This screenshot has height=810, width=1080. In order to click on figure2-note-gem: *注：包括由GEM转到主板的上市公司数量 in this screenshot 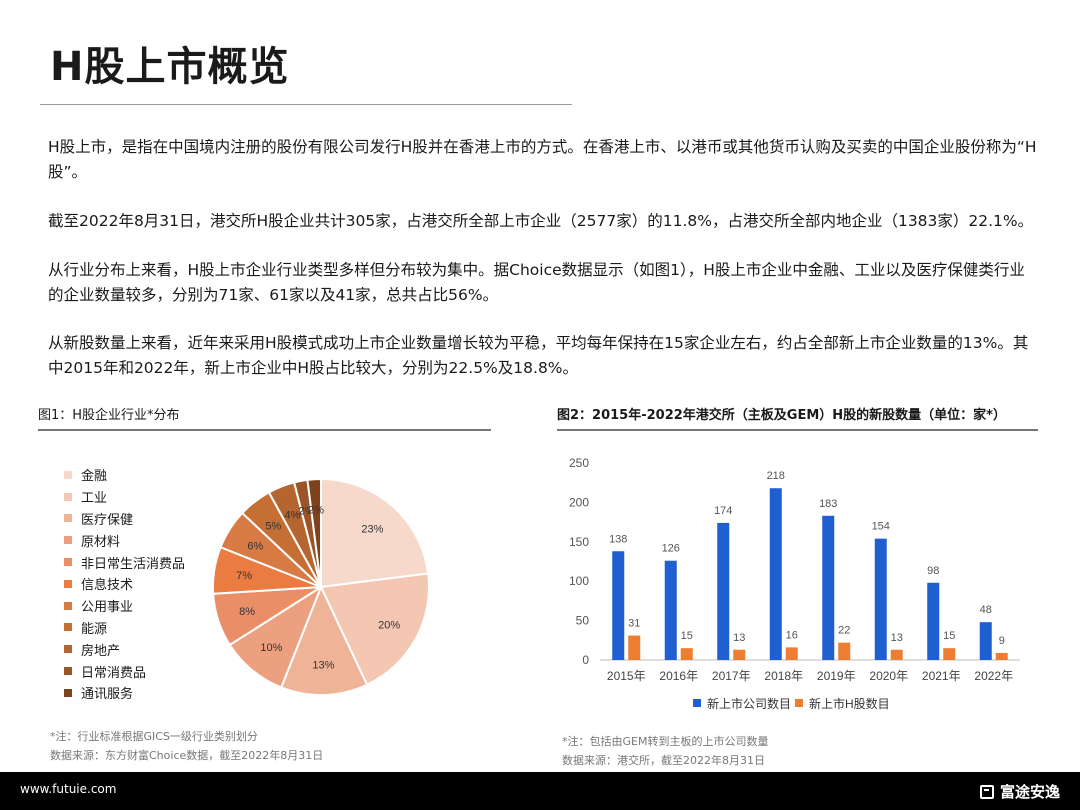, I will do `click(665, 741)`.